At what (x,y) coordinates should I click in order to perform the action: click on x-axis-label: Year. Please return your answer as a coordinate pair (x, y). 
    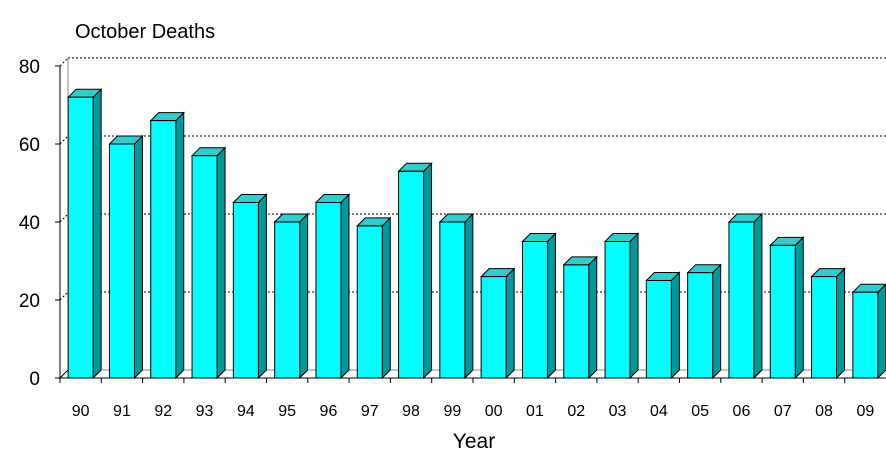
    Looking at the image, I should click on (474, 441).